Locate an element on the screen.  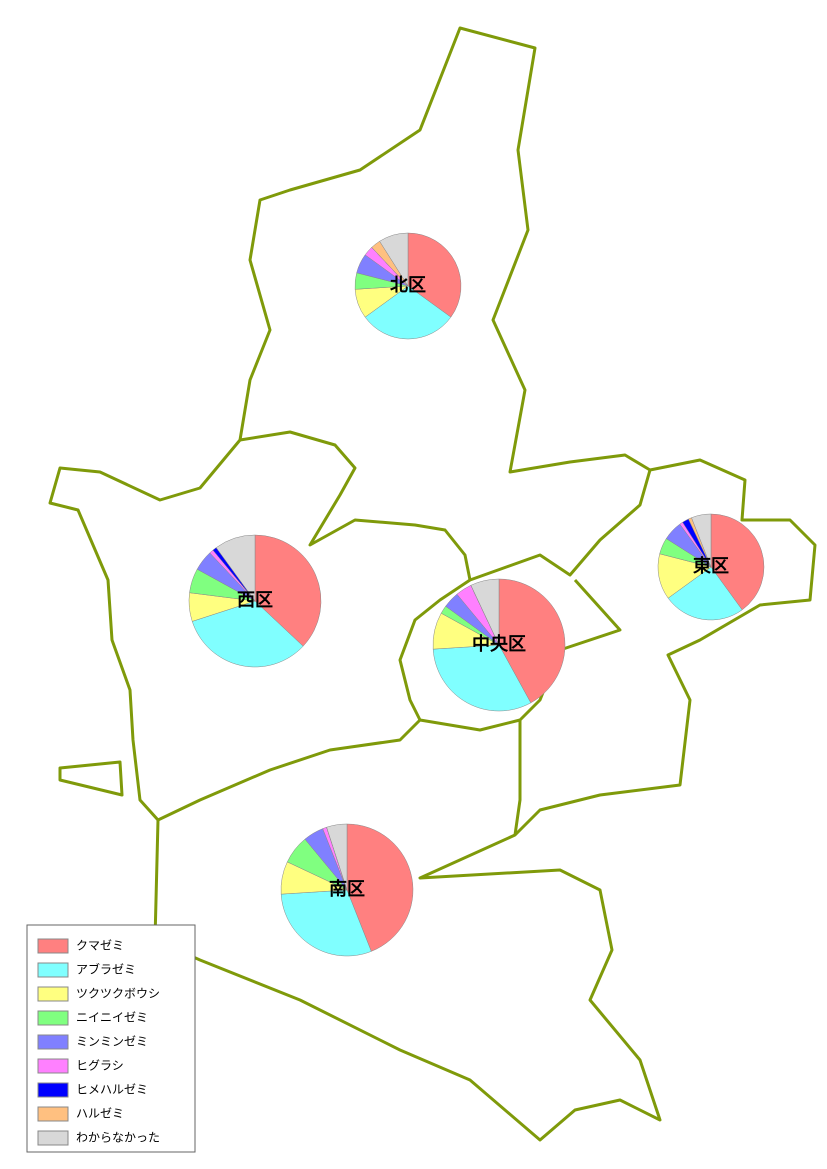
pie: 西区 is located at coordinates (255, 601).